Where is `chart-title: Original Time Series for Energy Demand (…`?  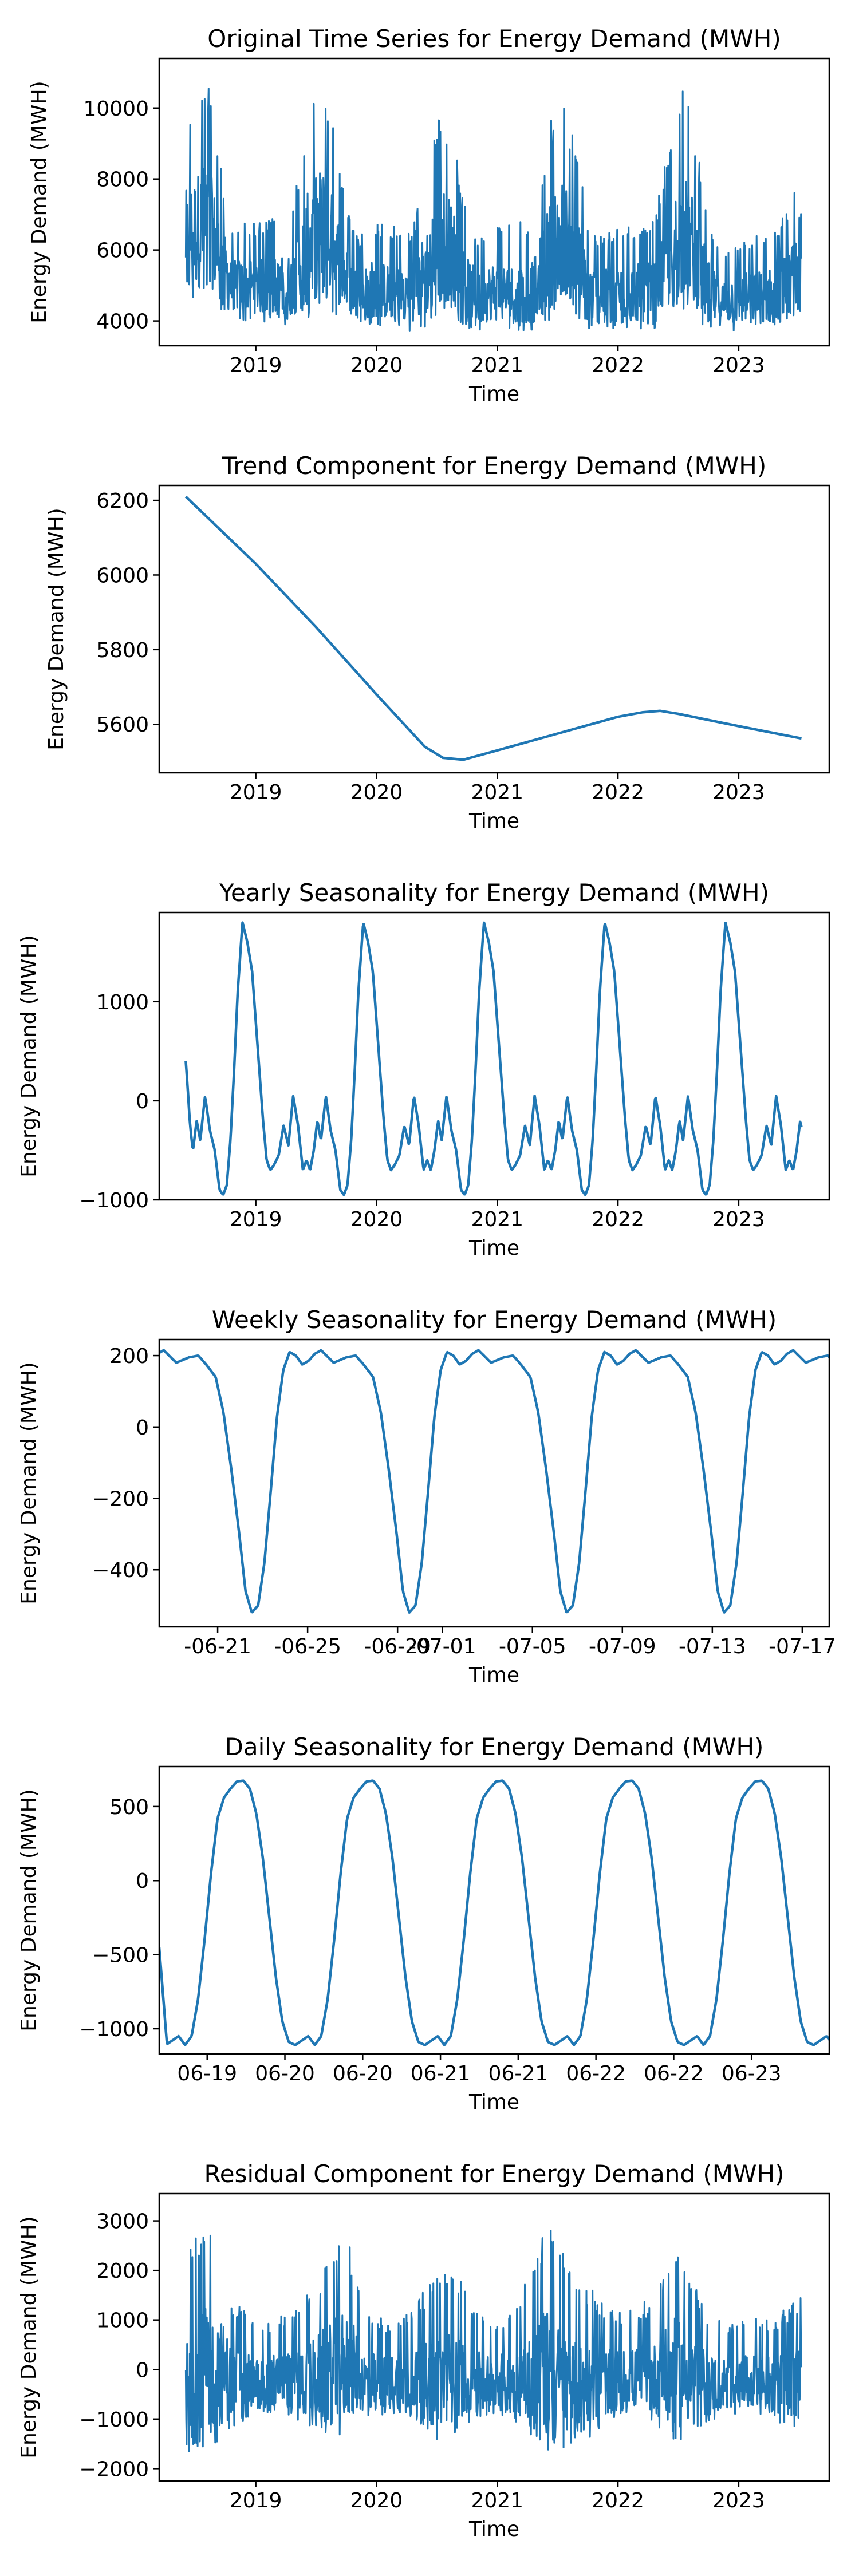
chart-title: Original Time Series for Energy Demand (… is located at coordinates (494, 39).